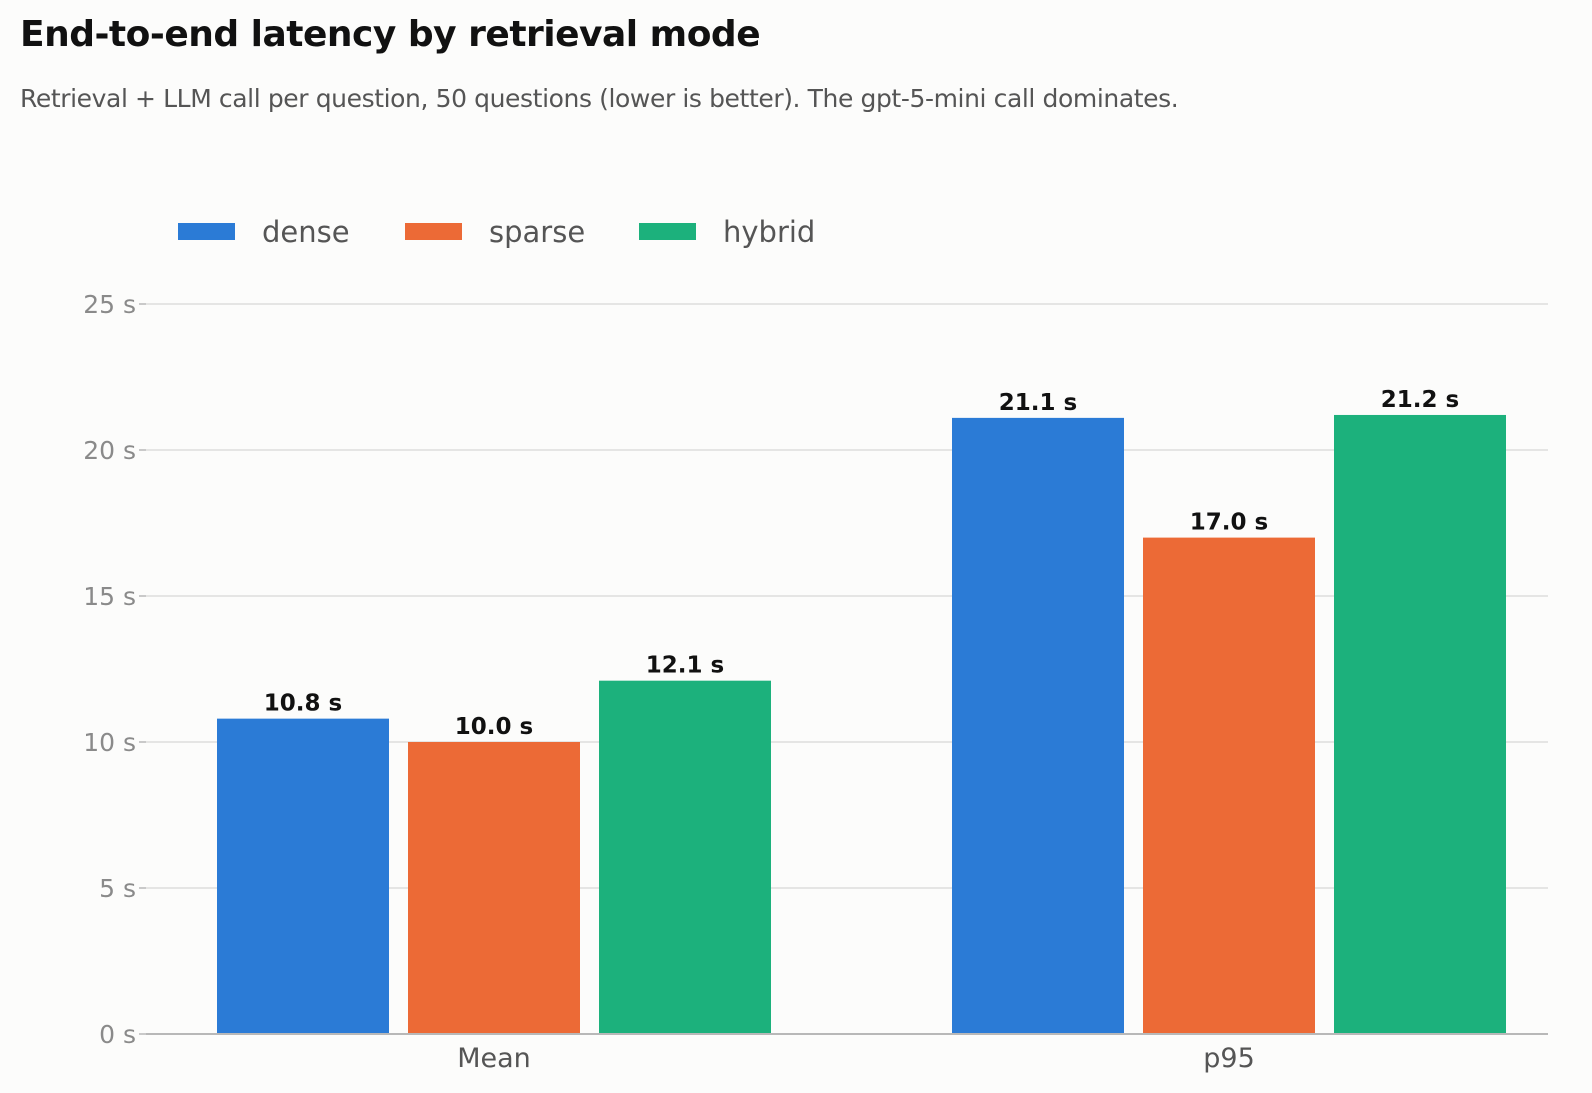 The width and height of the screenshot is (1592, 1093). I want to click on y-tick-label: 0 s, so click(117, 1034).